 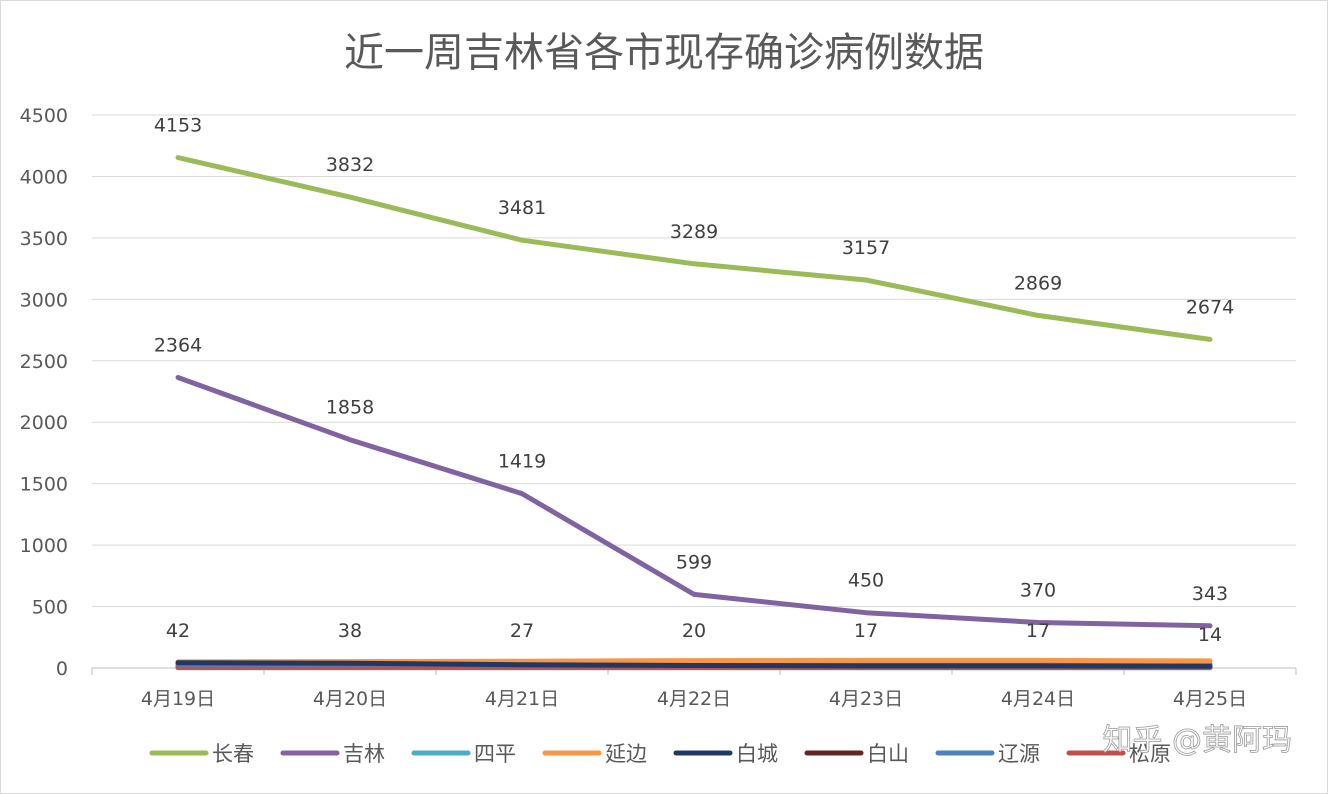 I want to click on data-label: 3481, so click(x=522, y=208).